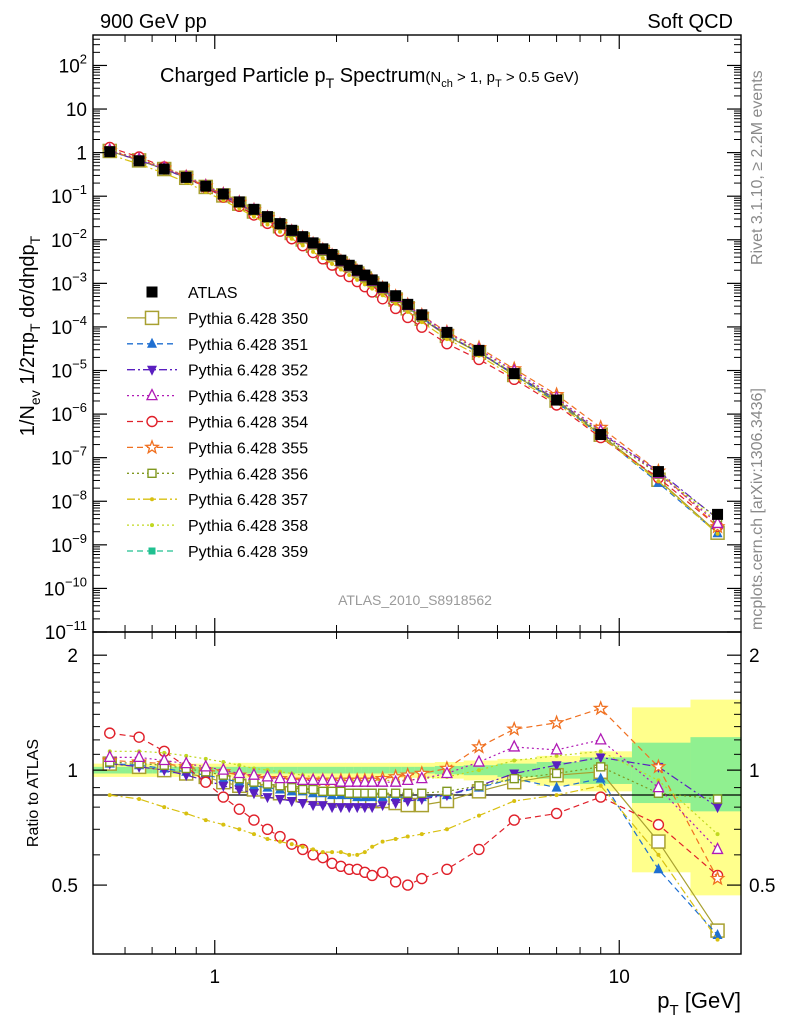  I want to click on ratio-y-axis-label: Ratio to ATLAS, so click(33, 793).